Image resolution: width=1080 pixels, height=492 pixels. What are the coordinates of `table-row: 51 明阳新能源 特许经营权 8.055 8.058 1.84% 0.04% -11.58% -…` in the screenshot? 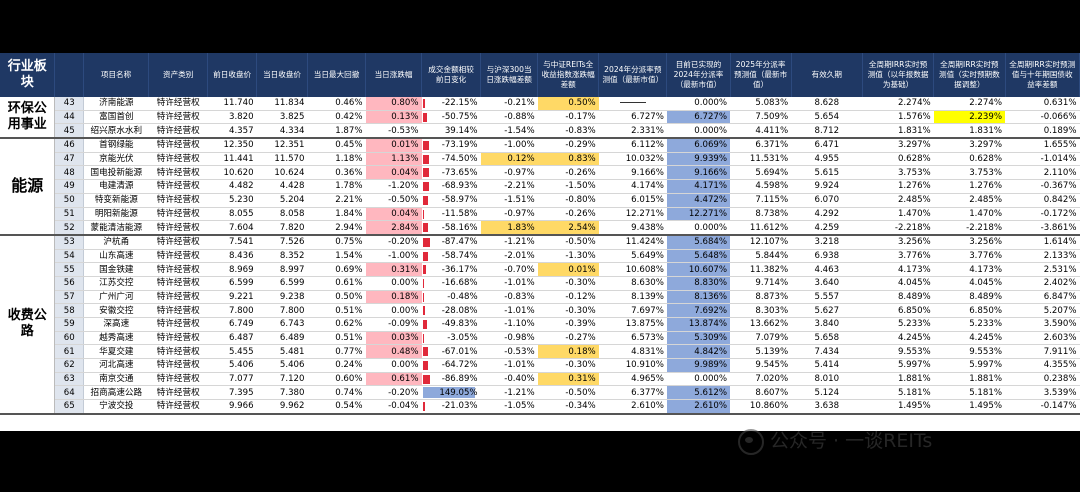 It's located at (540, 214).